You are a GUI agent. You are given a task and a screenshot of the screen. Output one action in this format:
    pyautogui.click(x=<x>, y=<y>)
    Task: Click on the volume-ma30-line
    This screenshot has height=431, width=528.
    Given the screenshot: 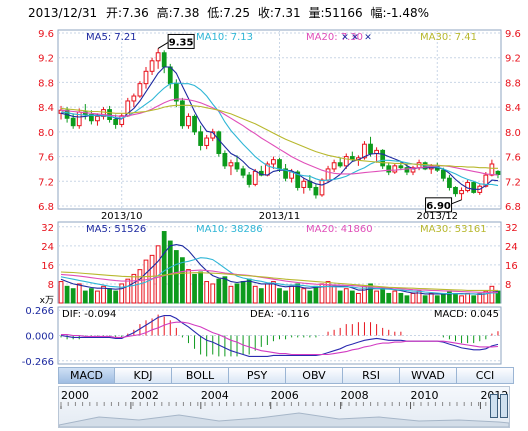 What is the action you would take?
    pyautogui.click(x=279, y=281)
    